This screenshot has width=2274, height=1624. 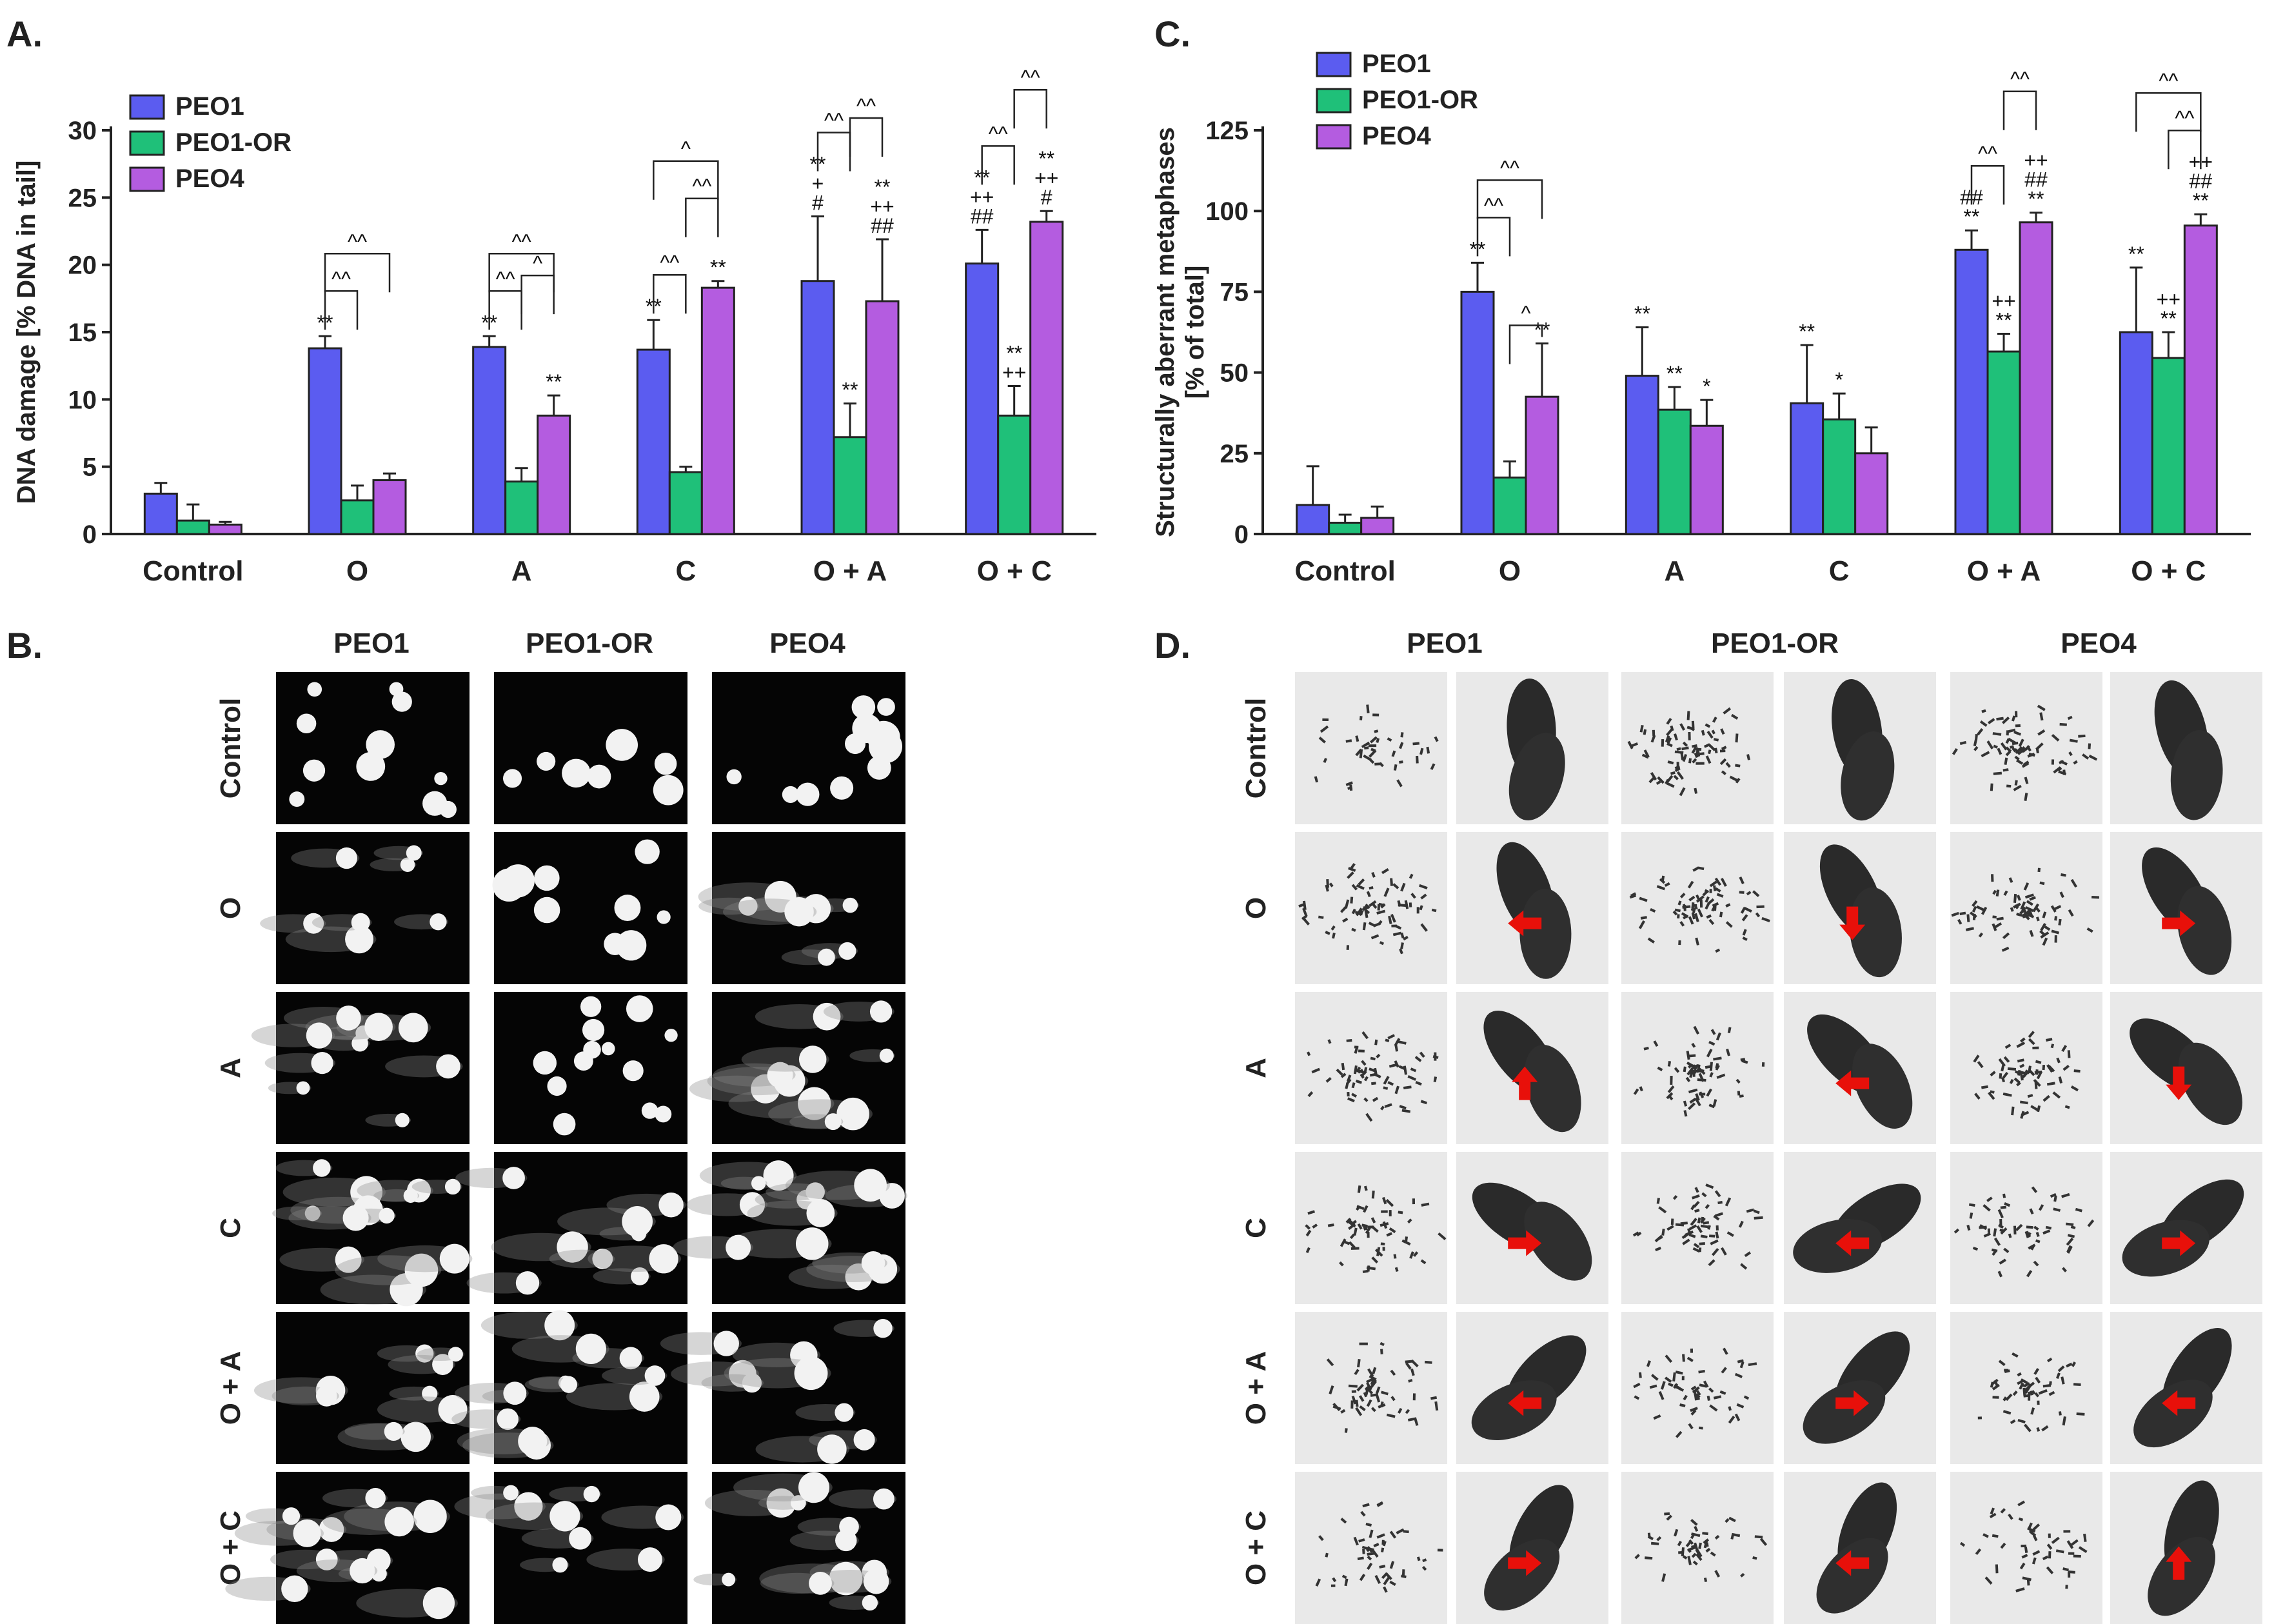 What do you see at coordinates (1397, 136) in the screenshot?
I see `legend-label: PEO4` at bounding box center [1397, 136].